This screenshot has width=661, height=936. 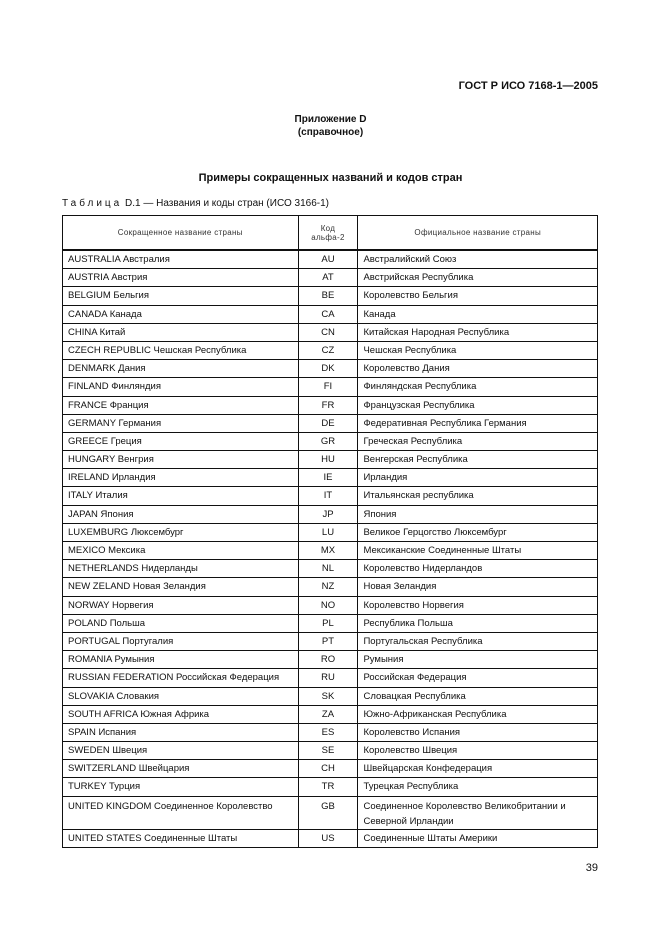 I want to click on cell-short-name: NETHERLANDS Нидерланды, so click(x=180, y=569).